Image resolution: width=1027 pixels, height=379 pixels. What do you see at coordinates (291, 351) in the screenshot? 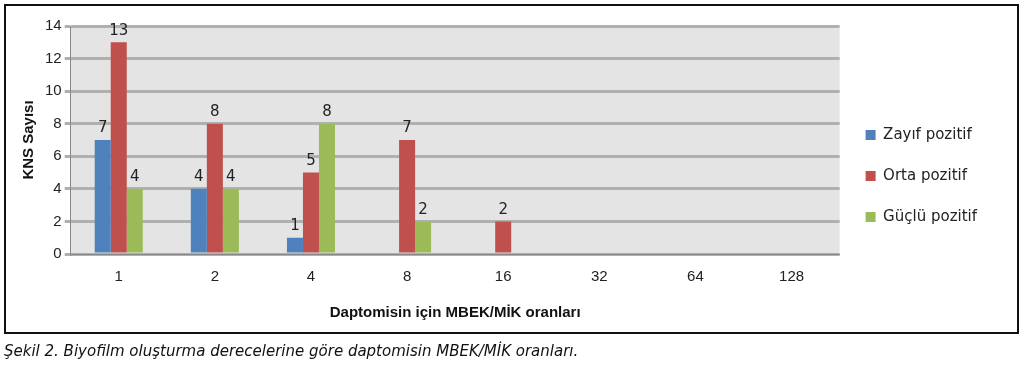
I see `text: Şekil 2. Biyofilm oluşturma derecelerine göre daptomisin MBEK/MİK oranları.` at bounding box center [291, 351].